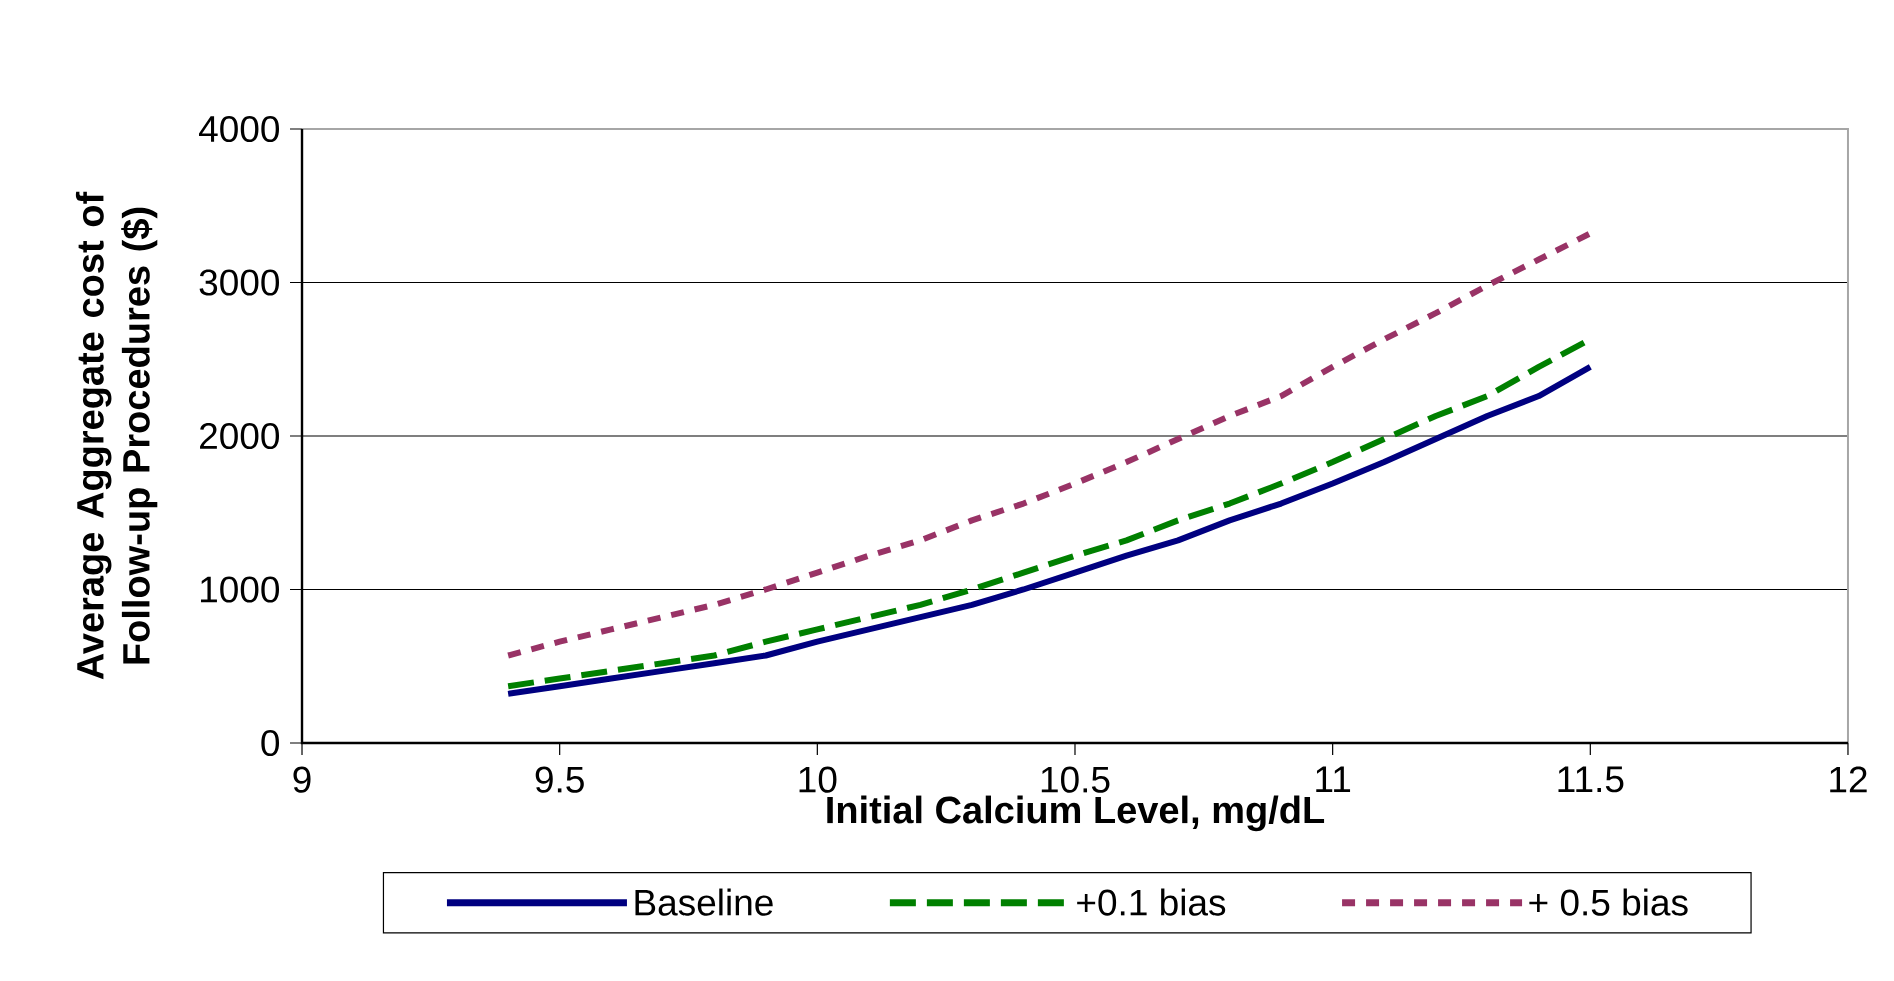 The image size is (1894, 981). Describe the element at coordinates (1608, 902) in the screenshot. I see `legend-label: + 0.5 bias` at that location.